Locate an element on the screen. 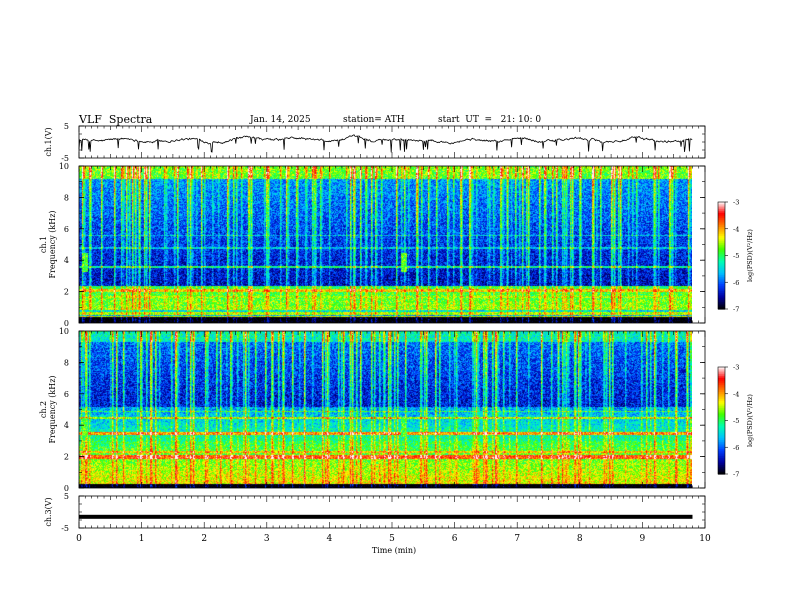 The width and height of the screenshot is (792, 612). ch3-waveform-trace is located at coordinates (386, 516).